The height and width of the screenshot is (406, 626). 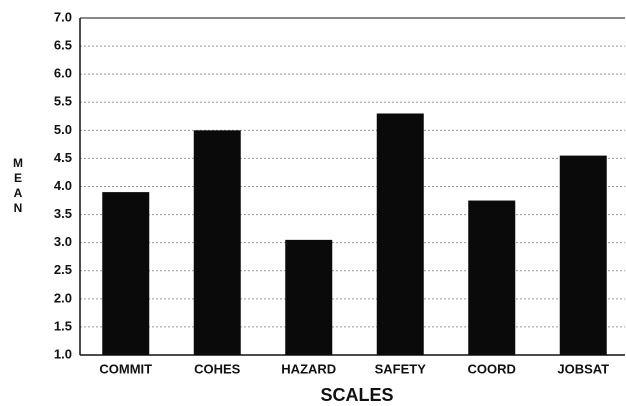 What do you see at coordinates (63, 297) in the screenshot?
I see `y-tick-label: 2.0` at bounding box center [63, 297].